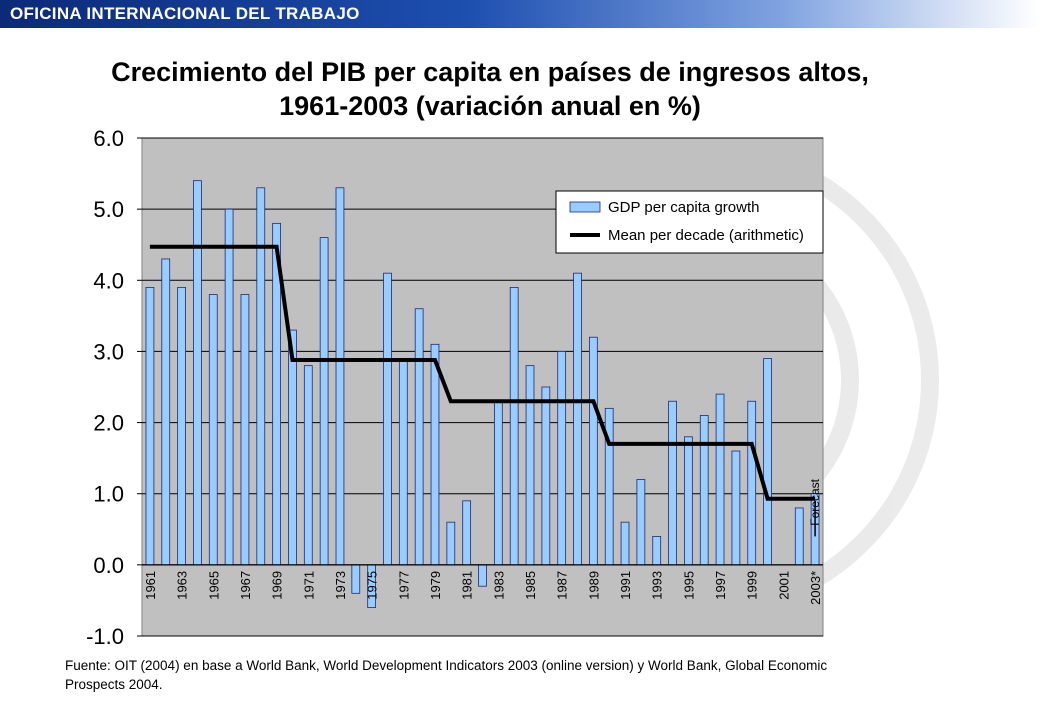 This screenshot has height=720, width=1039. I want to click on legend-label-growth: GDP per capita growth, so click(683, 207).